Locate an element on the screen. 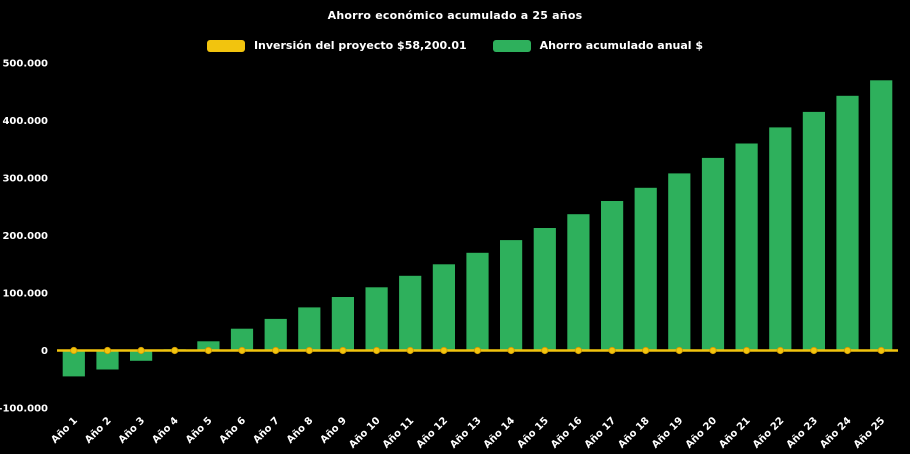  legend-swatch-savings is located at coordinates (511, 45).